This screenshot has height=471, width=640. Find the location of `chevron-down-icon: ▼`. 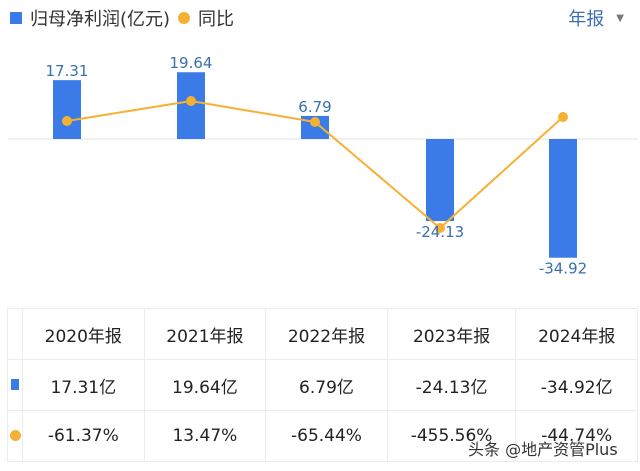

chevron-down-icon: ▼ is located at coordinates (620, 18).